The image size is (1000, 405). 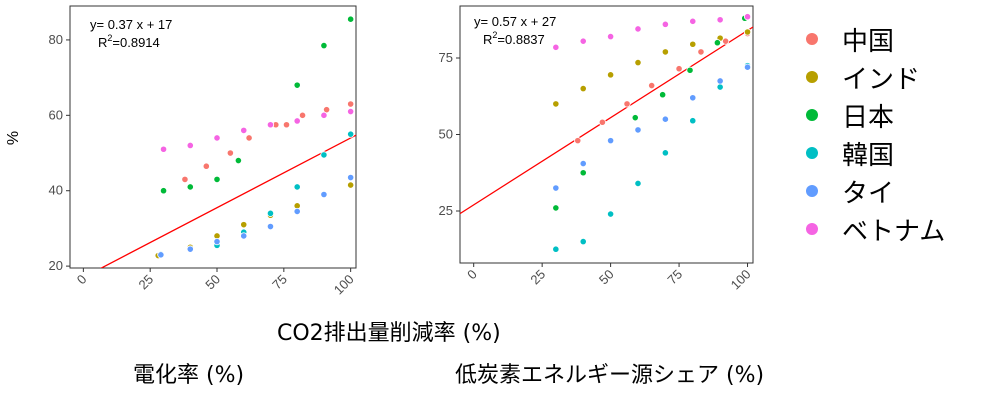 What do you see at coordinates (868, 155) in the screenshot?
I see `legend-label: 韓国` at bounding box center [868, 155].